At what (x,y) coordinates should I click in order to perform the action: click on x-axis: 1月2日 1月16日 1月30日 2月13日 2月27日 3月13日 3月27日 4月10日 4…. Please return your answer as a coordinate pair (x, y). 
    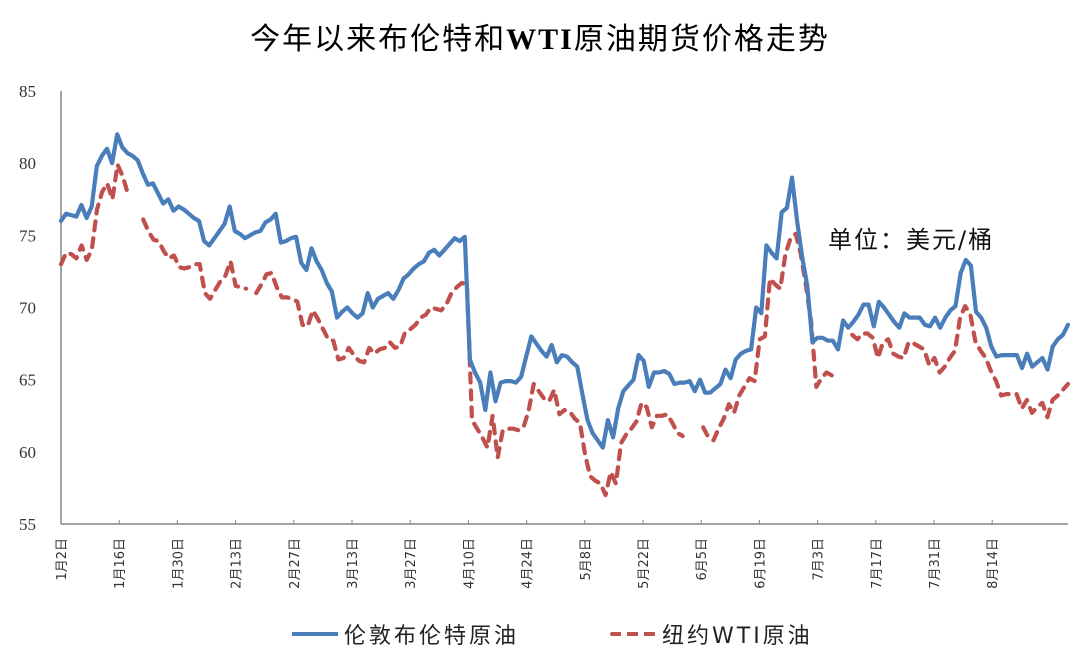
    Looking at the image, I should click on (561, 554).